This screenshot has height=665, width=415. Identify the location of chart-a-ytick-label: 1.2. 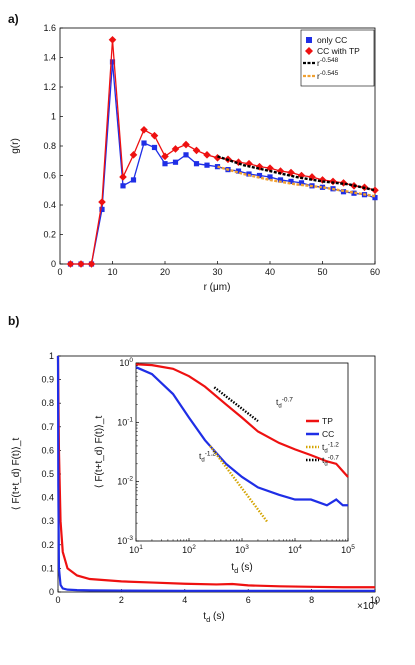
(49, 87).